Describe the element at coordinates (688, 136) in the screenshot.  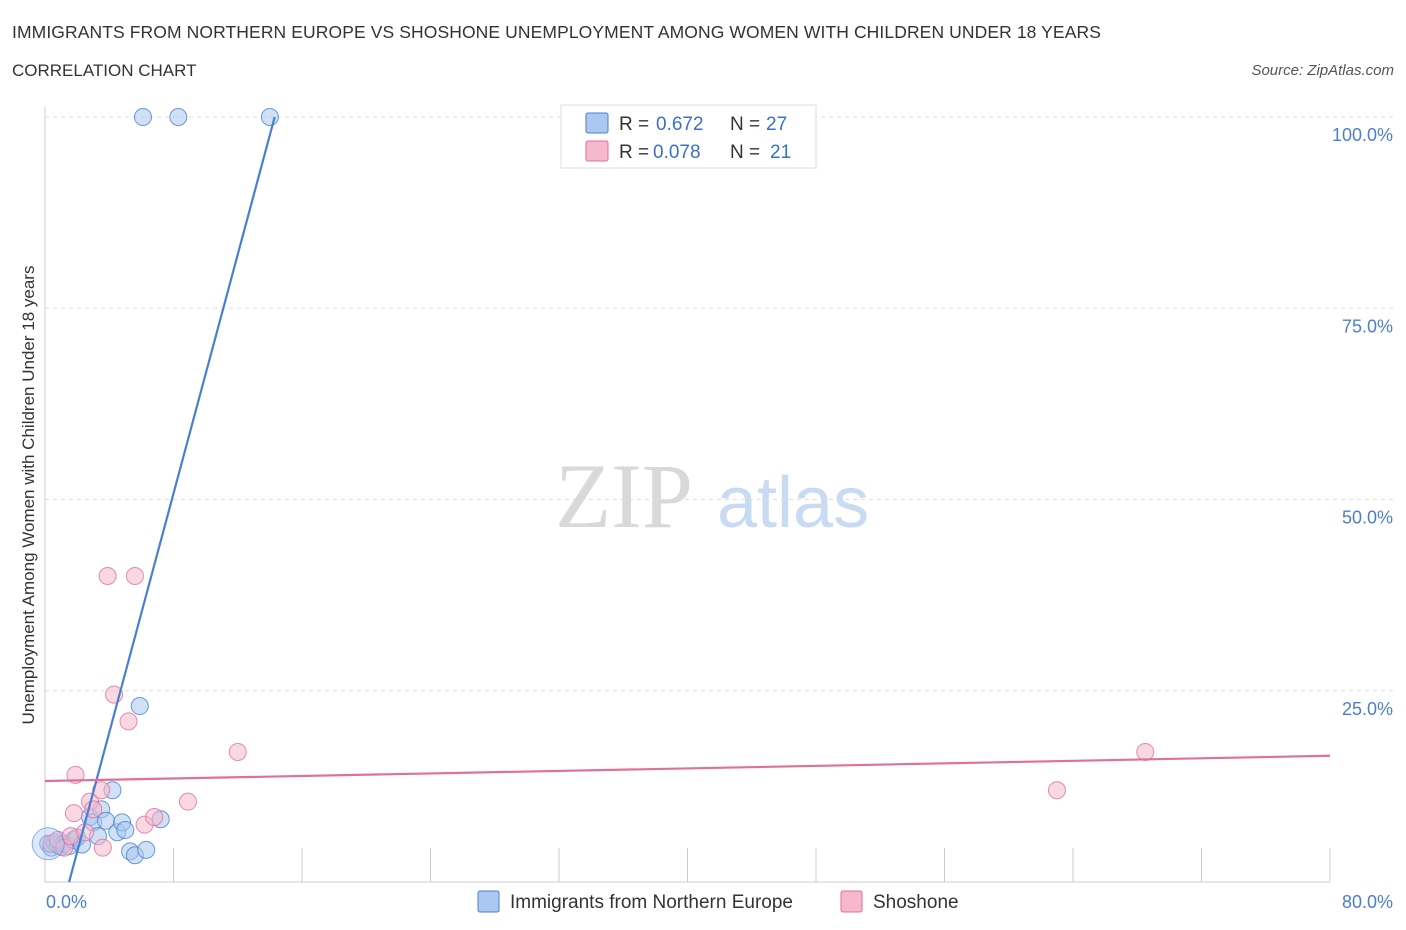
I see `stats-legend: R = 0.672 N = 27 R = 0.078 N = 21` at that location.